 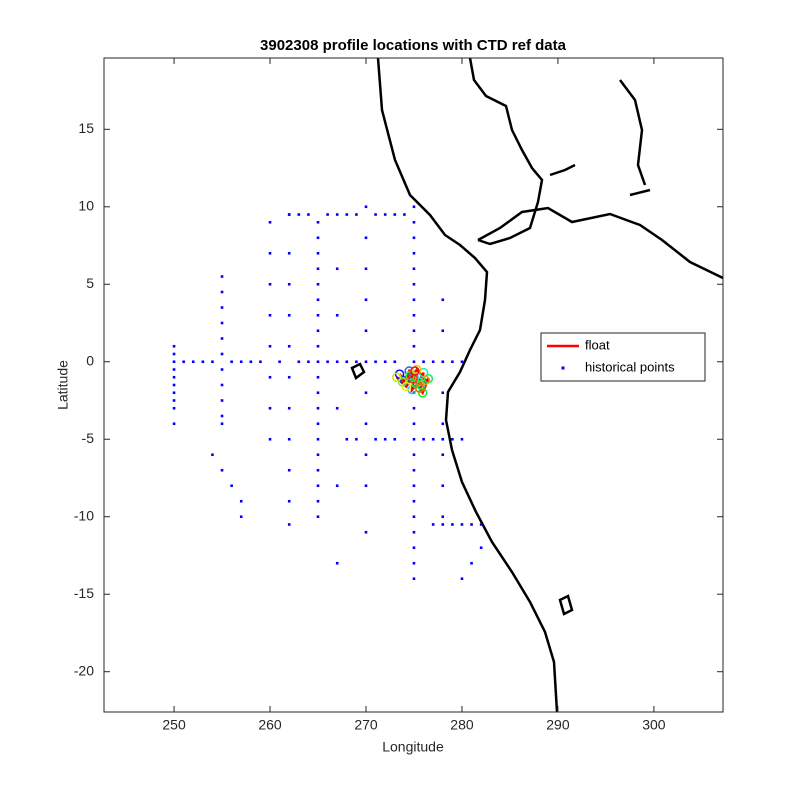 What do you see at coordinates (600, 138) in the screenshot?
I see `coast-islands` at bounding box center [600, 138].